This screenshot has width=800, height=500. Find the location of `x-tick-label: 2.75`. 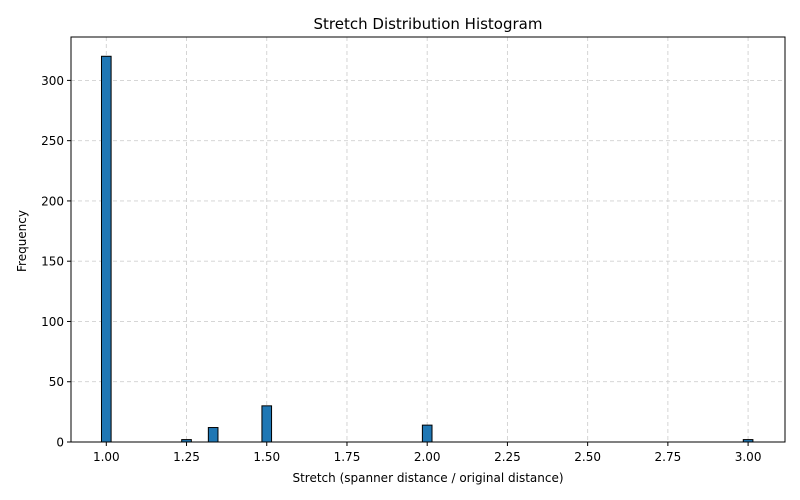

x-tick-label: 2.75 is located at coordinates (668, 457).